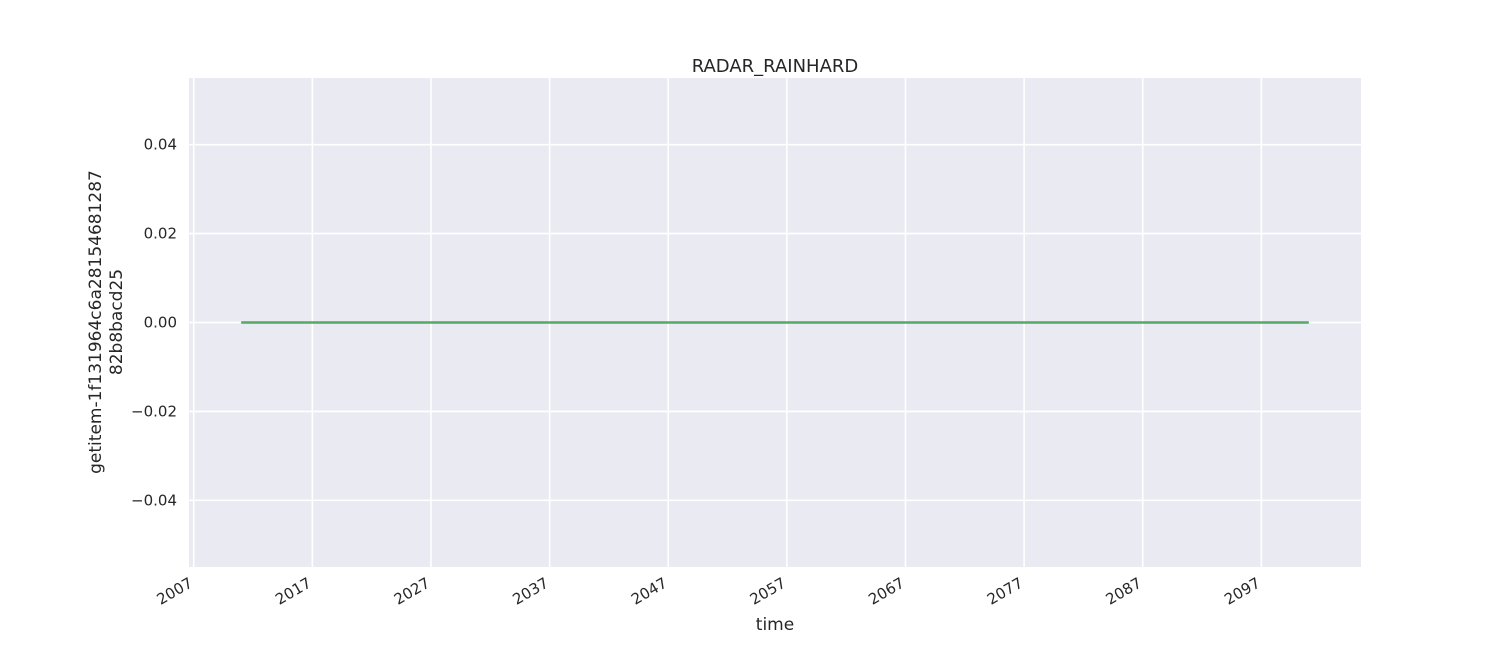  What do you see at coordinates (886, 591) in the screenshot?
I see `x-tick-label: 2067` at bounding box center [886, 591].